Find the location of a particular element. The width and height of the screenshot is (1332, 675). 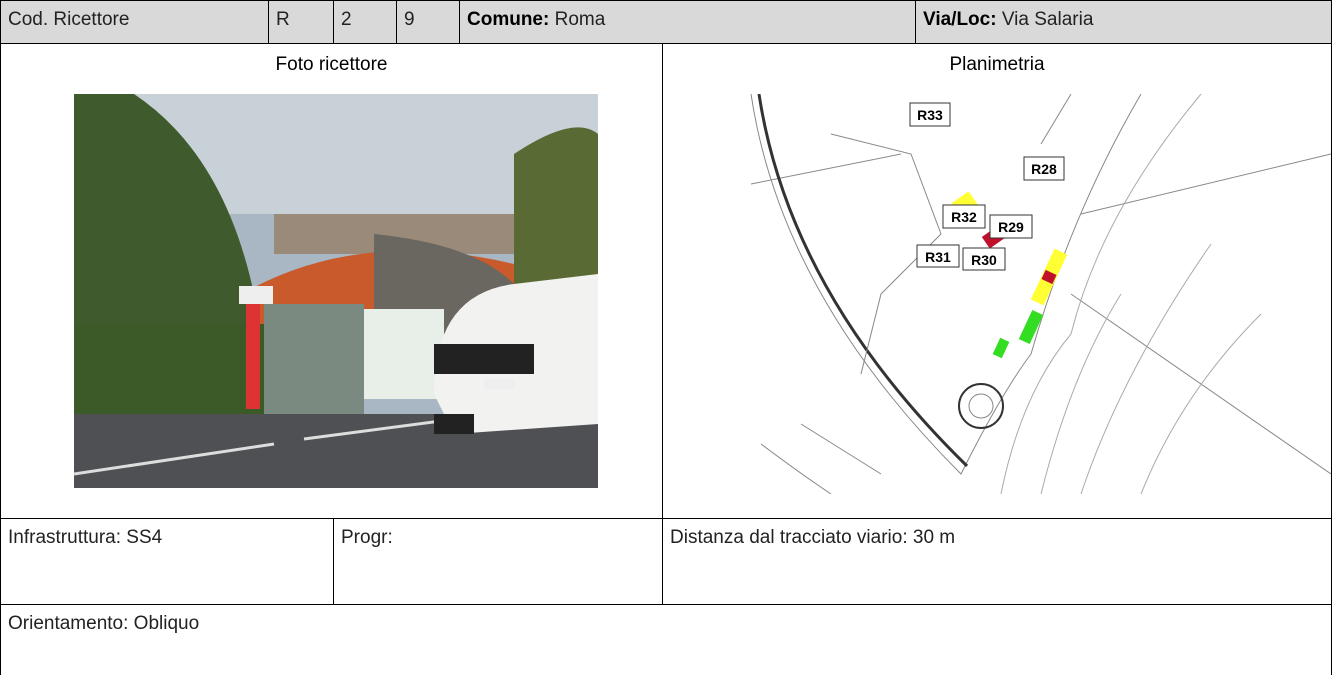

infrastructure: Infrastruttura: SS4 is located at coordinates (85, 537).